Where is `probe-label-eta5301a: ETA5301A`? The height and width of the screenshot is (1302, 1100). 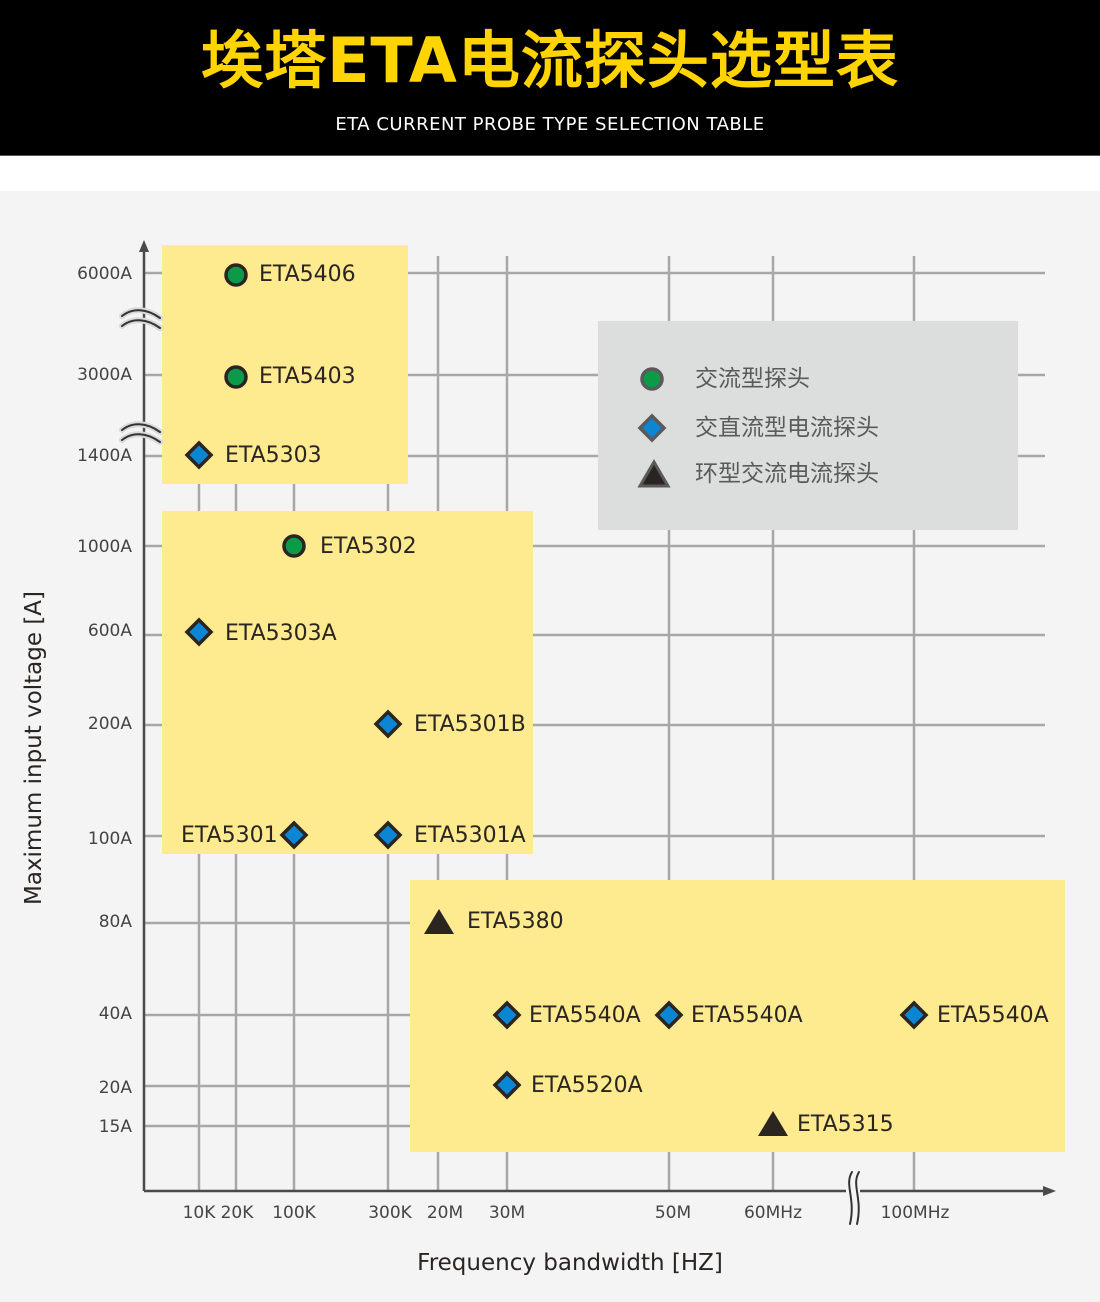 probe-label-eta5301a: ETA5301A is located at coordinates (470, 835).